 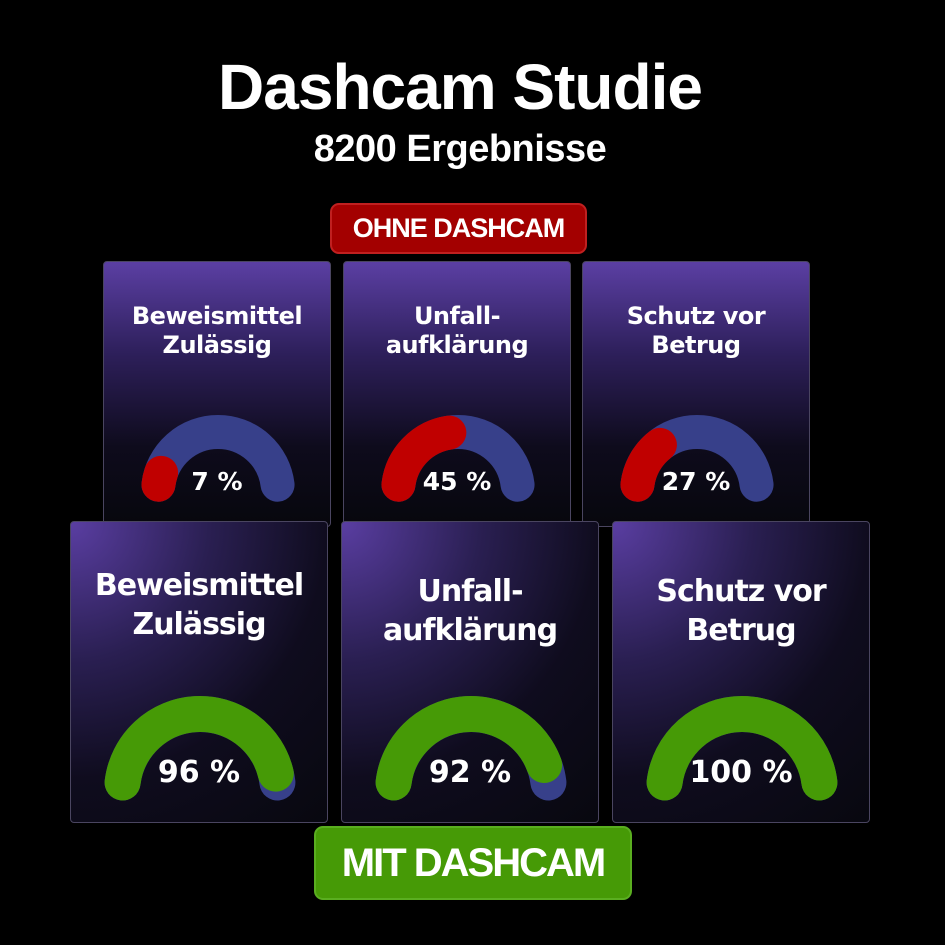 What do you see at coordinates (458, 228) in the screenshot?
I see `without-dashcam-label: OHNE DASHCAM` at bounding box center [458, 228].